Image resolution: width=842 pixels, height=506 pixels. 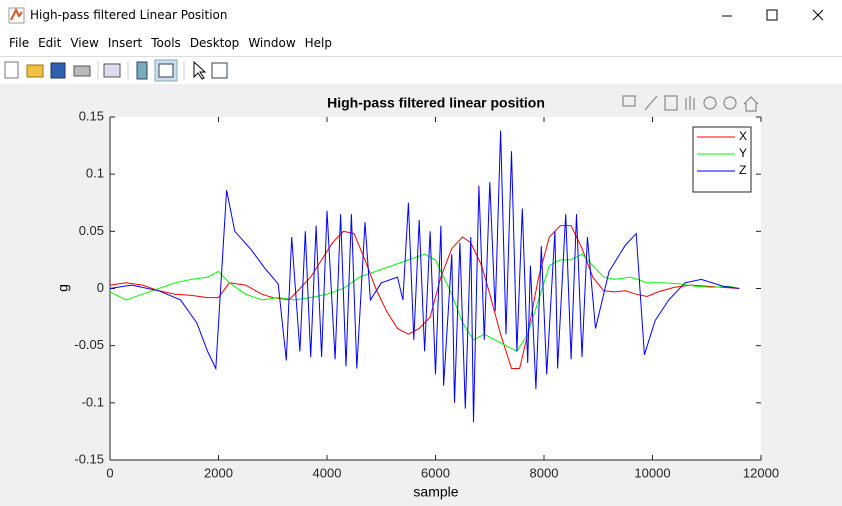 I want to click on y-axis-label: g, so click(x=63, y=288).